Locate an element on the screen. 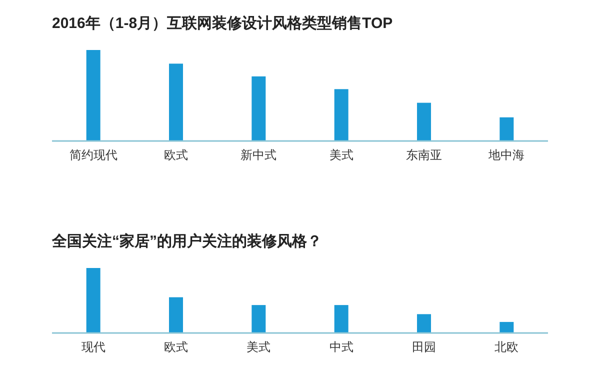 This screenshot has width=600, height=385. x-tick-label: 新中式 is located at coordinates (258, 155).